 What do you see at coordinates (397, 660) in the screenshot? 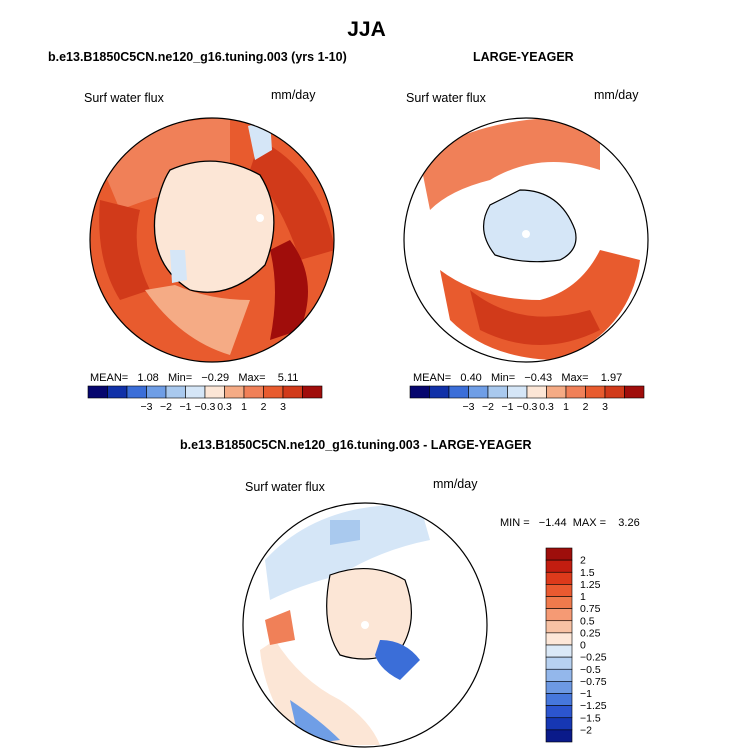
I see `diff-map-barents-negative` at bounding box center [397, 660].